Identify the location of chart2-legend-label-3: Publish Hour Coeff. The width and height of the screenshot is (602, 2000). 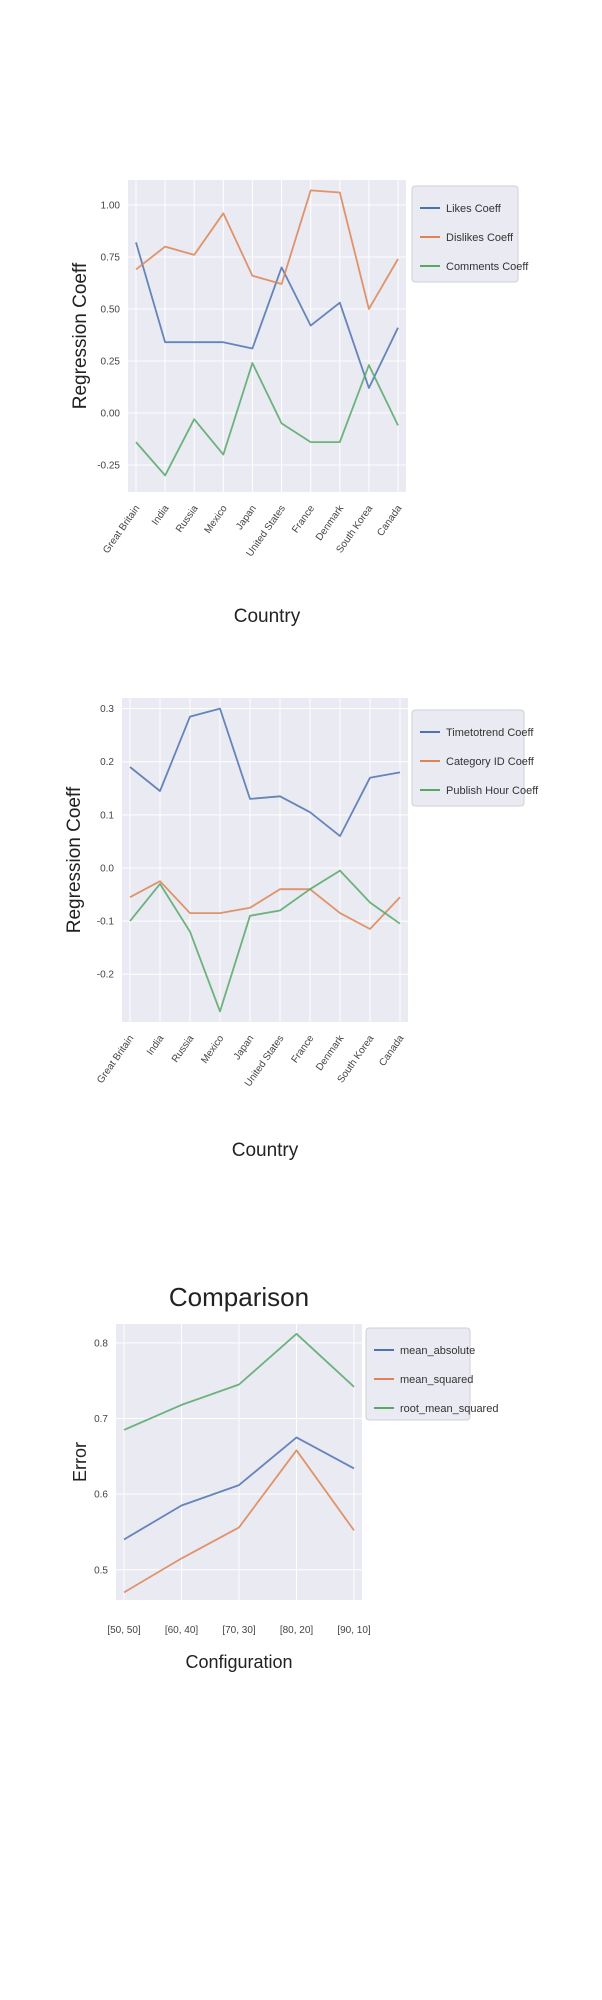
(492, 791).